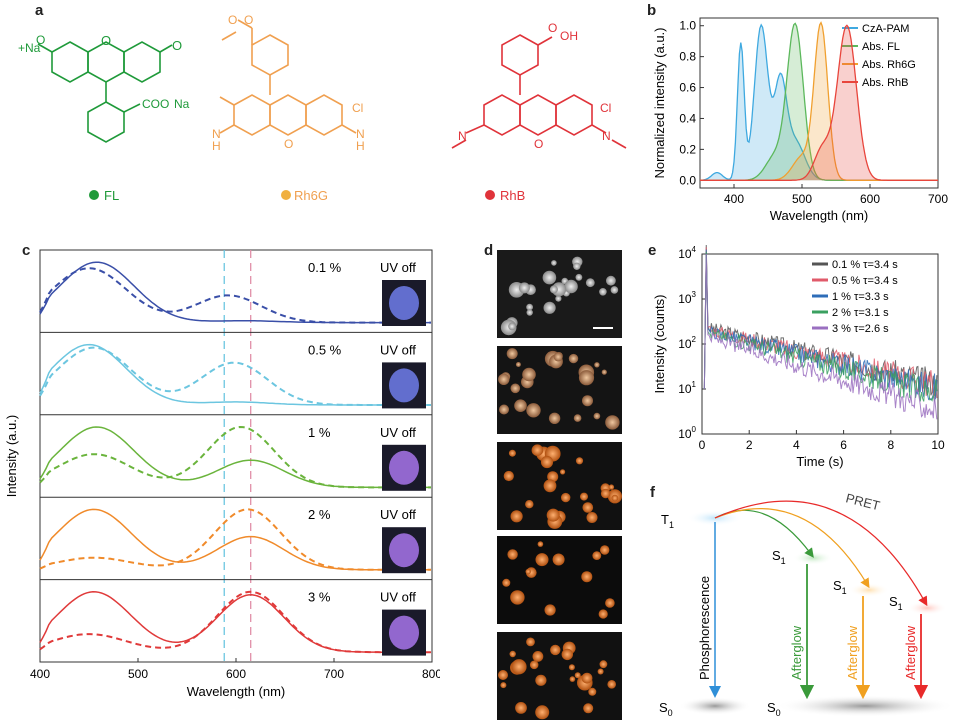  I want to click on y-axis-label-c: Intensity (a.u.), so click(11, 456).